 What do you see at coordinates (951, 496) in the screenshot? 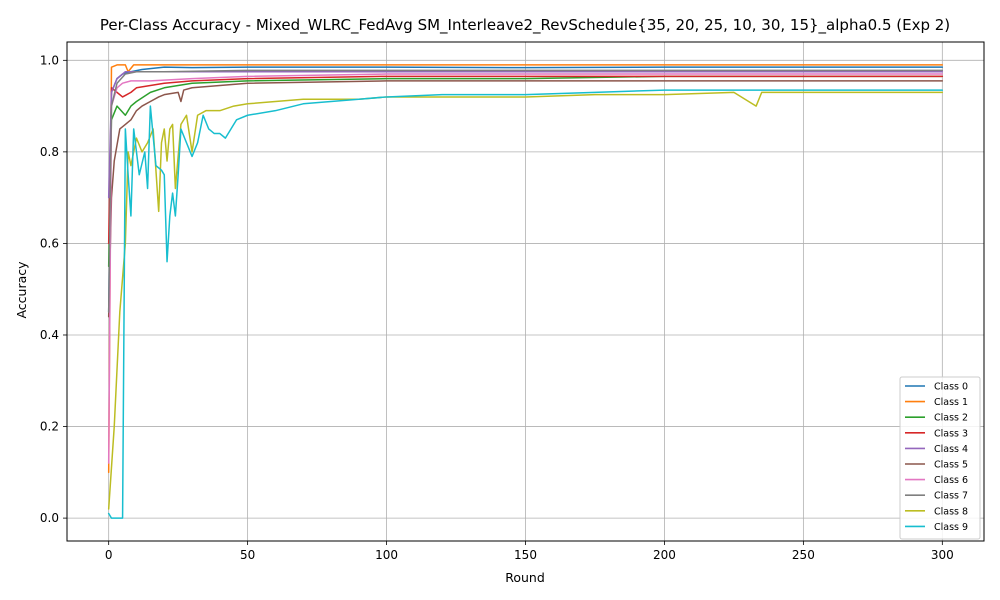
I see `legend-label: Class 7` at bounding box center [951, 496].